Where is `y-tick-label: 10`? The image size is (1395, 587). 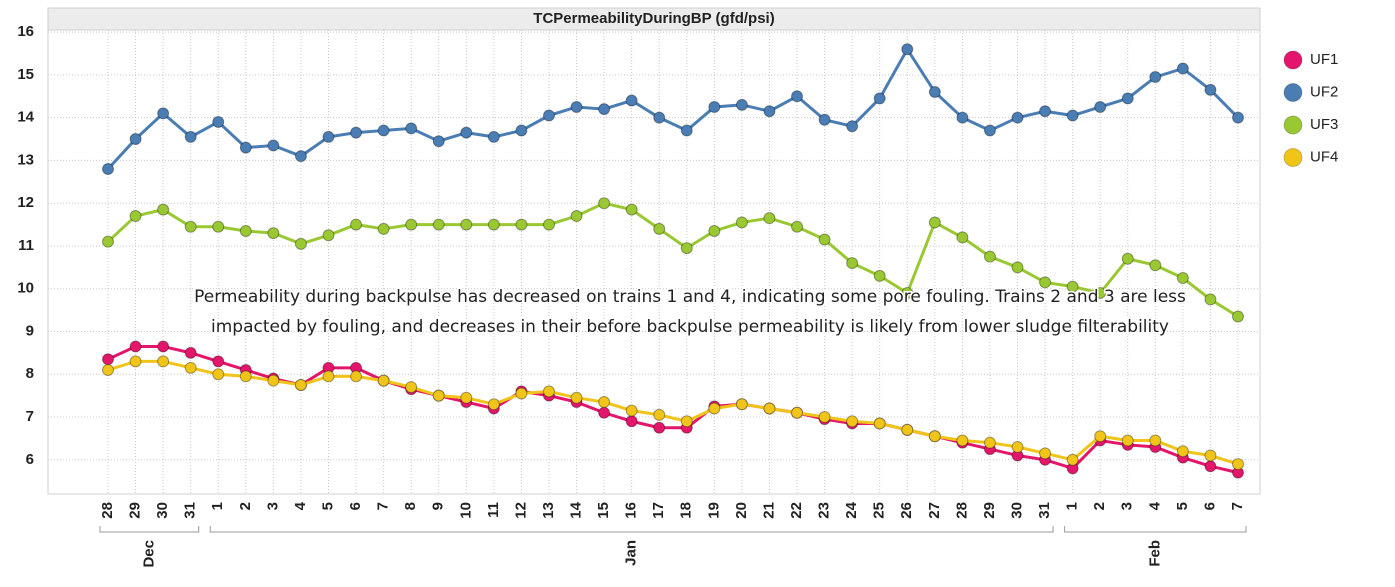
y-tick-label: 10 is located at coordinates (25, 288).